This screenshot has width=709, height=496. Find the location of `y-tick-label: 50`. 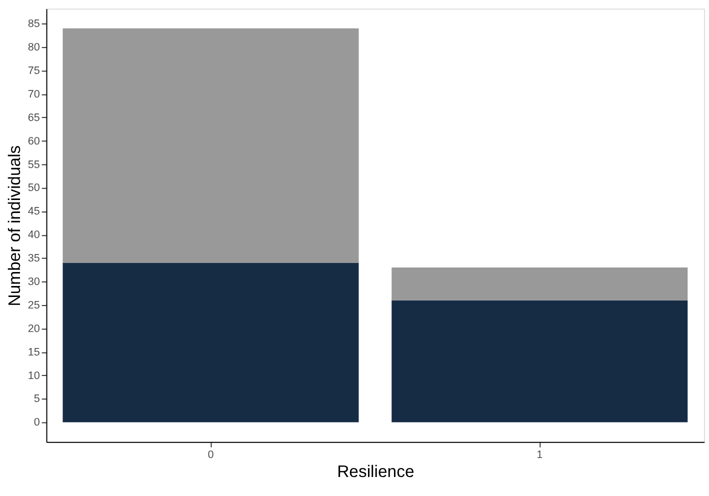

y-tick-label: 50 is located at coordinates (34, 188).